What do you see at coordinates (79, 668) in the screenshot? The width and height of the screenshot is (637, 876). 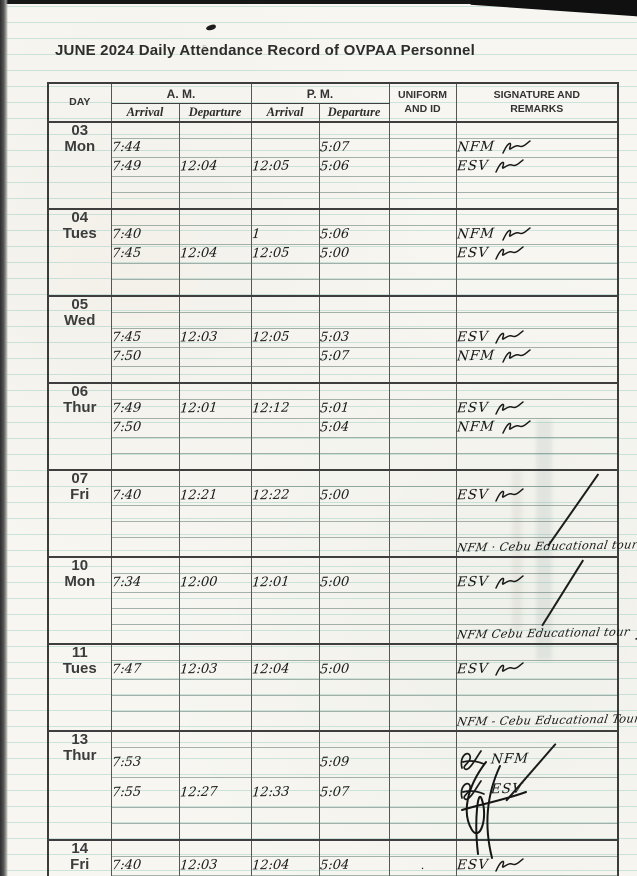 I see `day-name: Tues` at bounding box center [79, 668].